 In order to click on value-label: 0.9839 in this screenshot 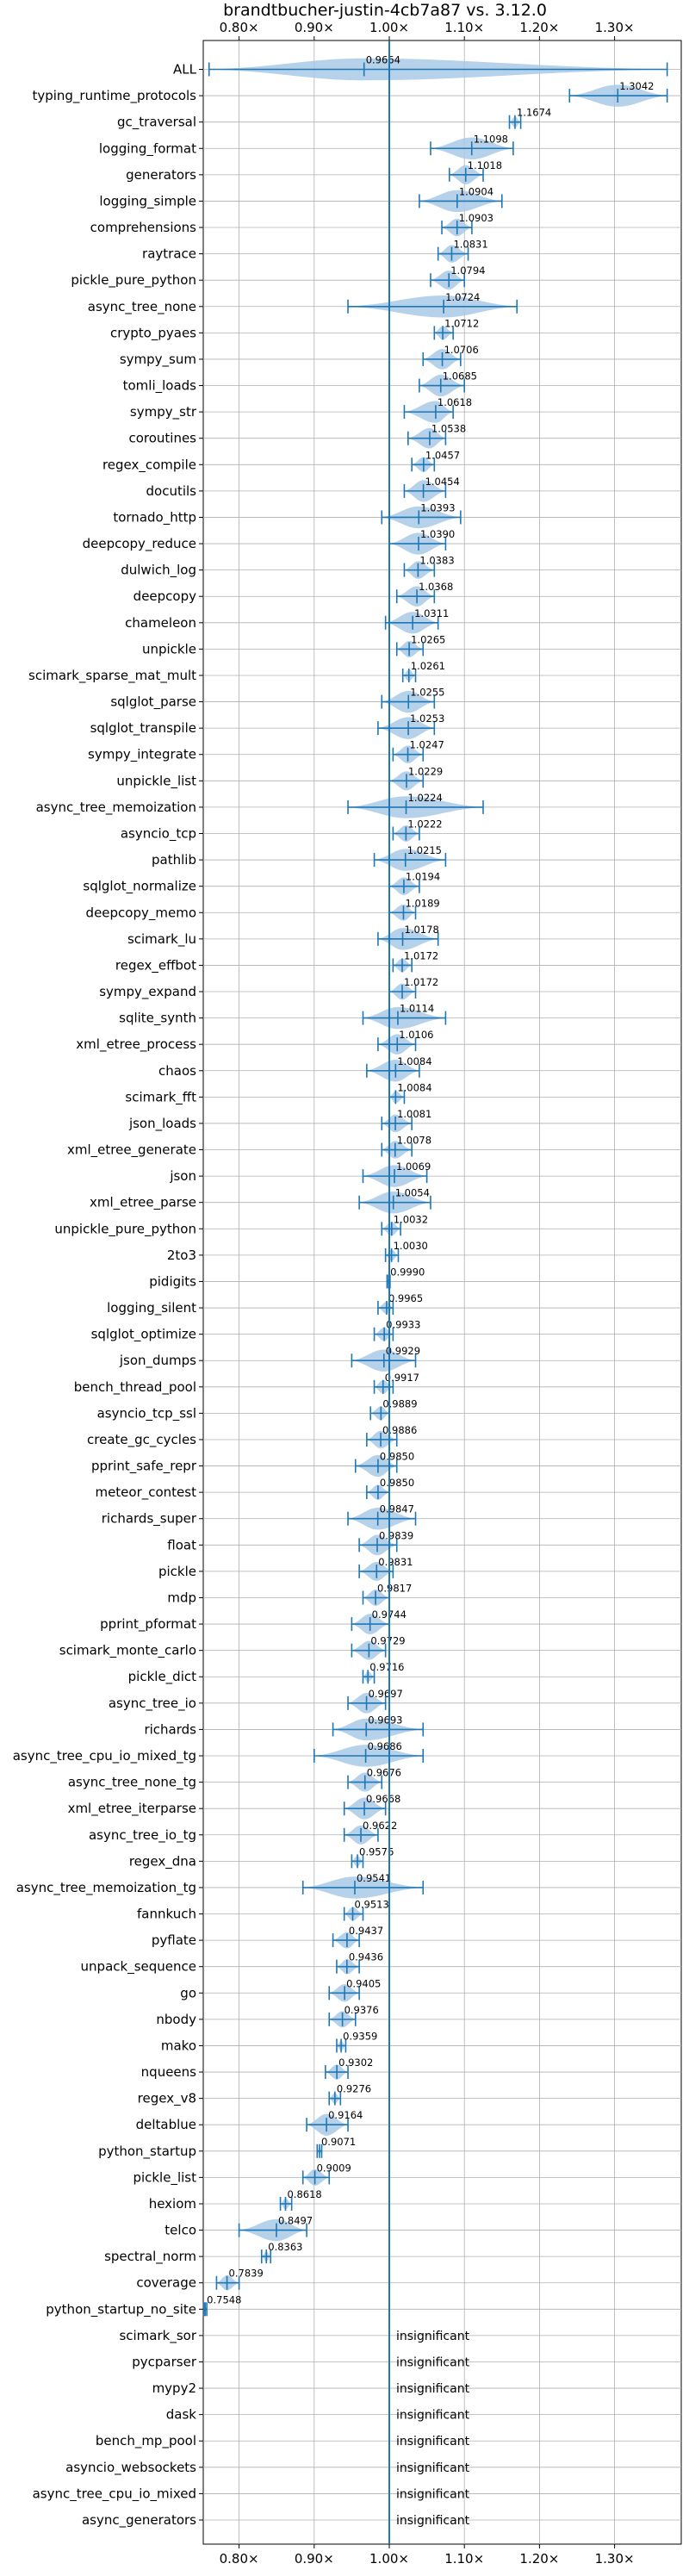, I will do `click(396, 1535)`.